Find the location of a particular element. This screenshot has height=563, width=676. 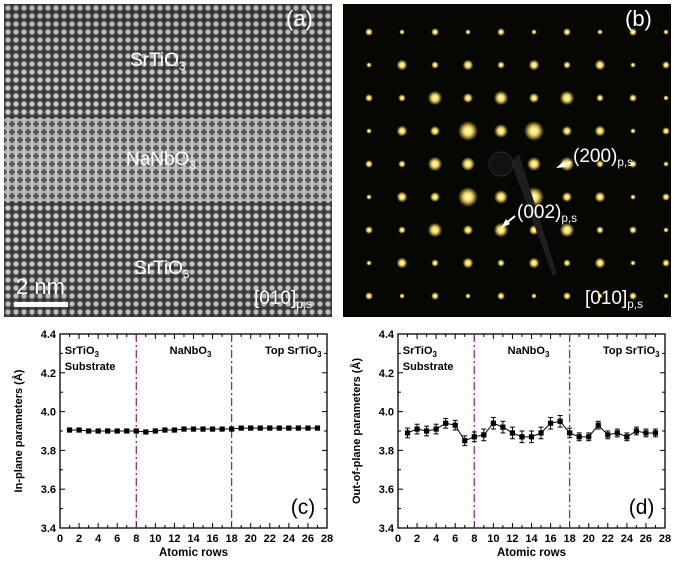

region-label: Substrate is located at coordinates (90, 367).